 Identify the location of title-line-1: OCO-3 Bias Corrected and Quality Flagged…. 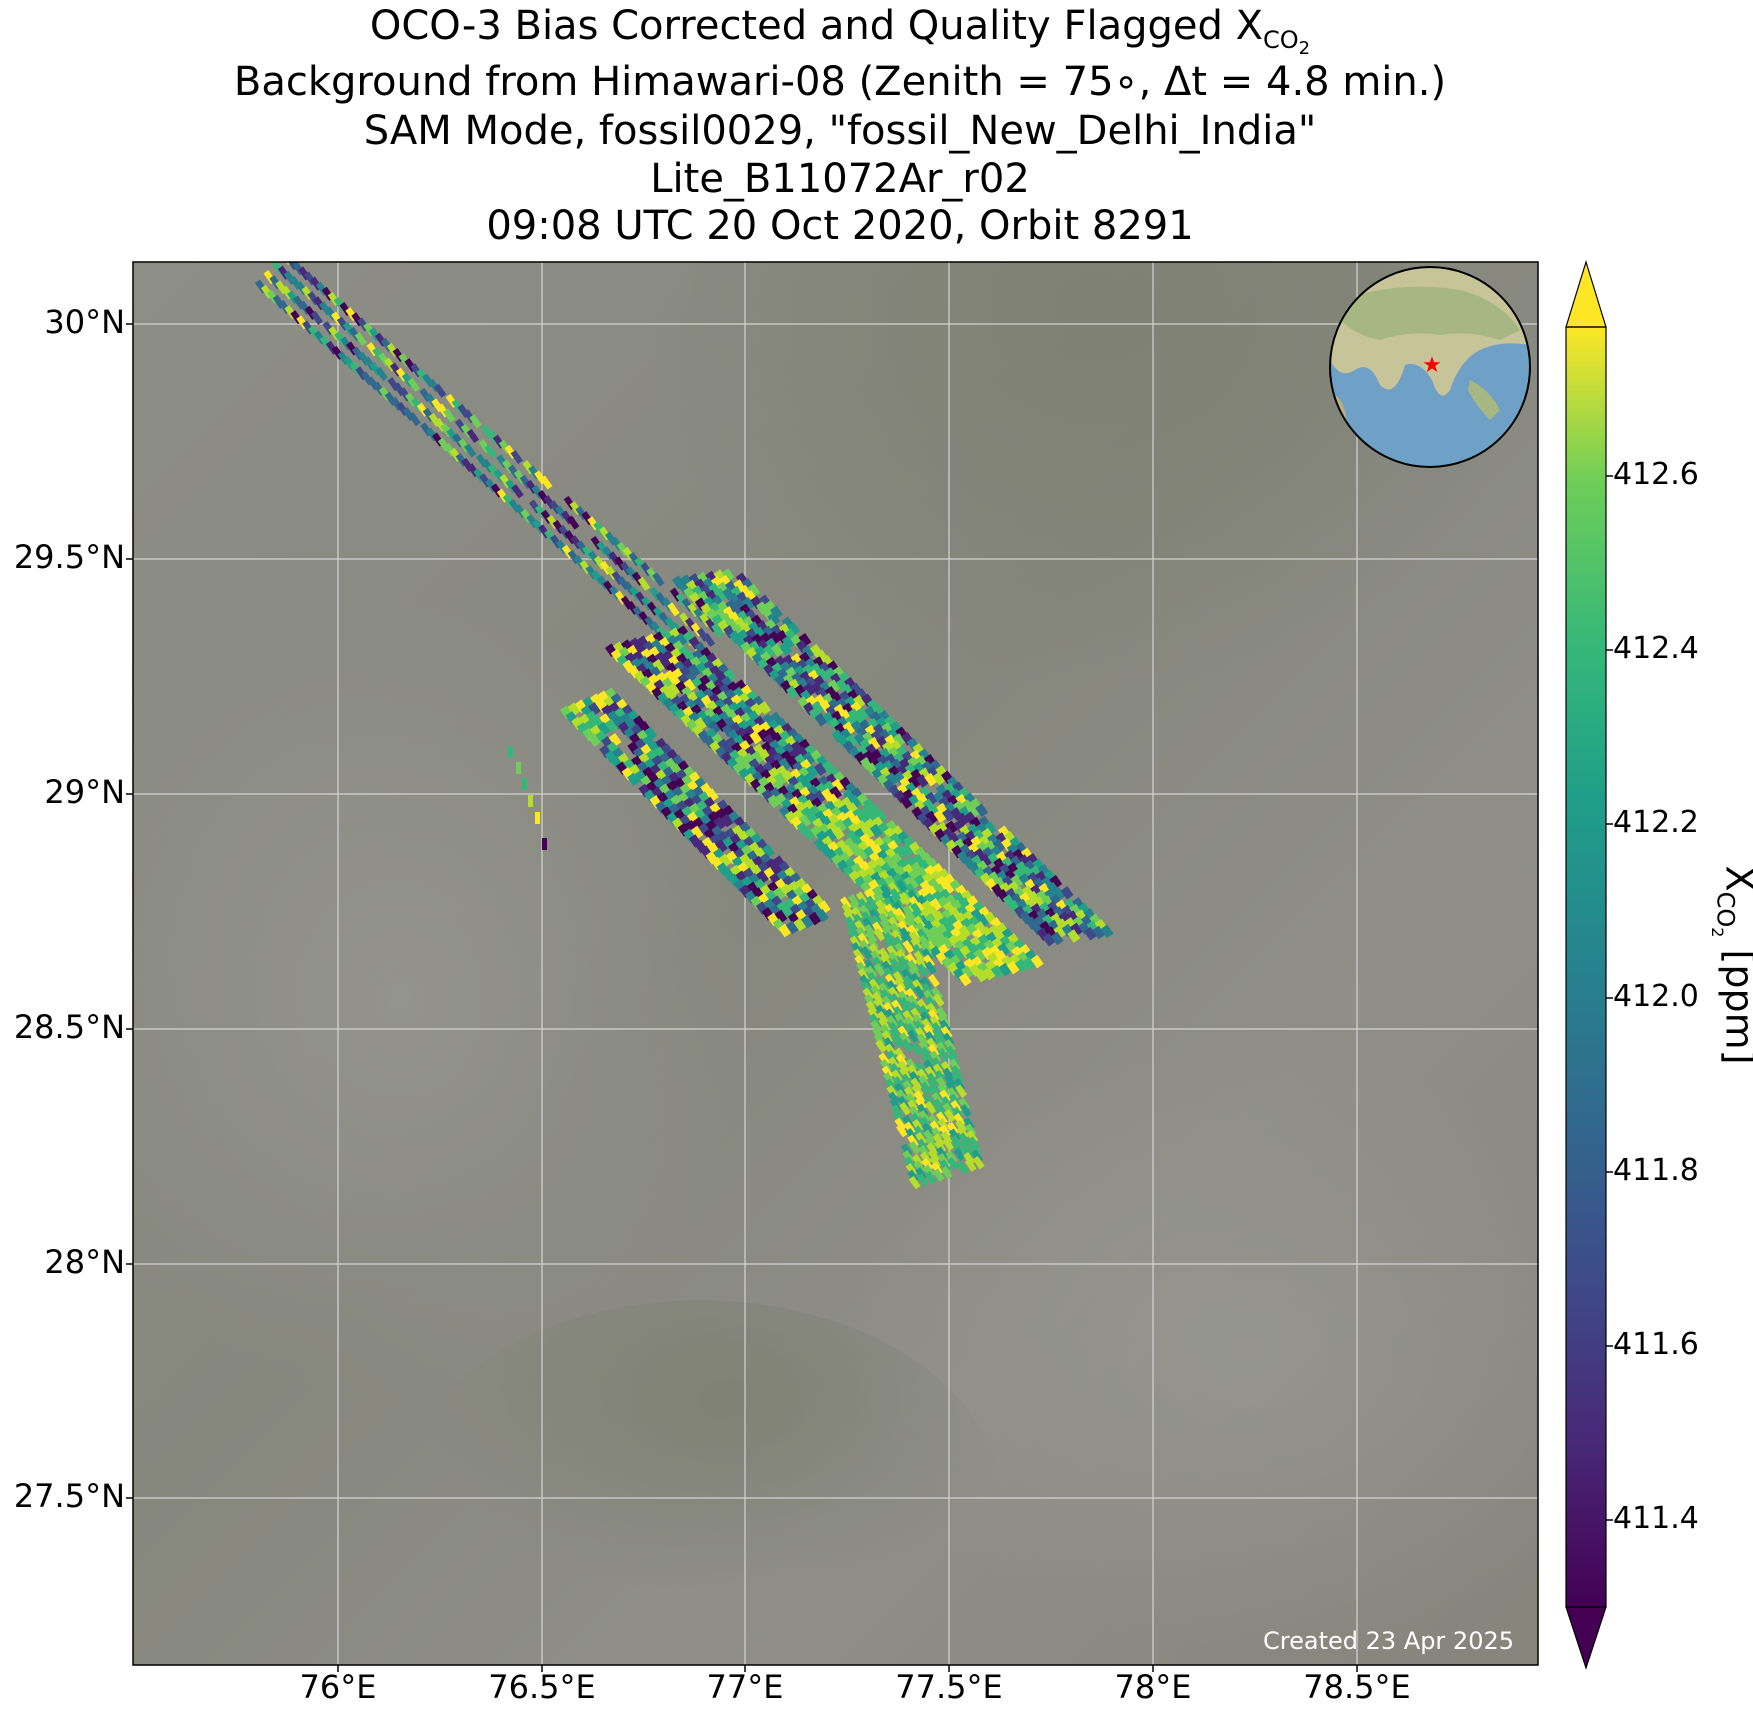
(840, 37).